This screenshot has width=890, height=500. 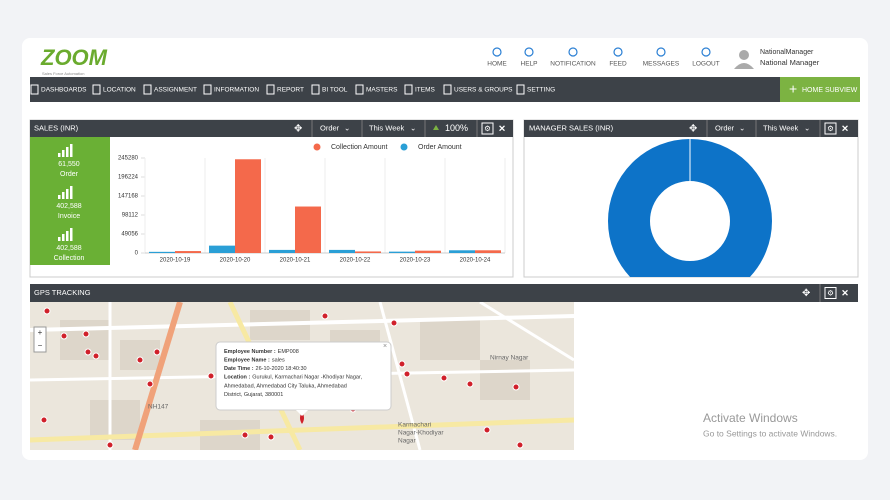 What do you see at coordinates (661, 64) in the screenshot?
I see `nav-label: MESSAGES` at bounding box center [661, 64].